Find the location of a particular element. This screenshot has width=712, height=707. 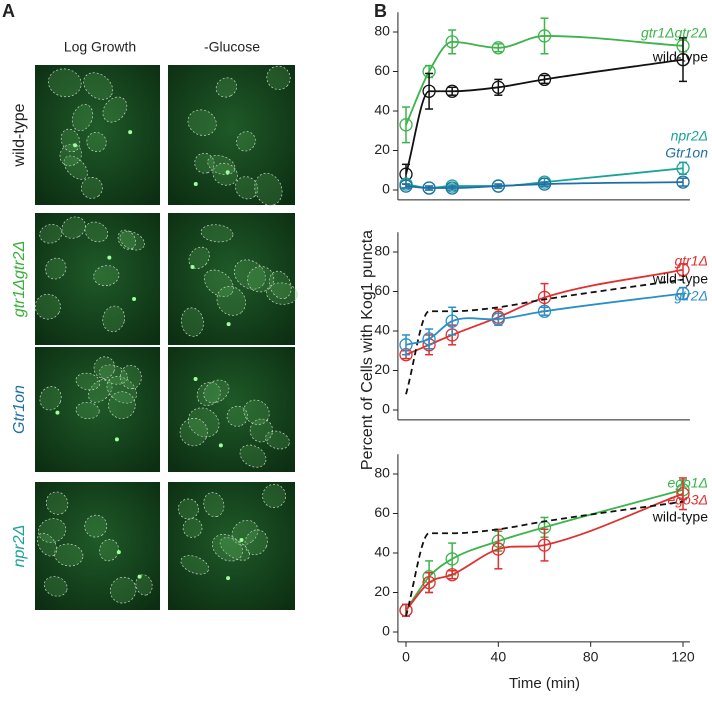

series-label: gtr1Δ is located at coordinates (691, 261).